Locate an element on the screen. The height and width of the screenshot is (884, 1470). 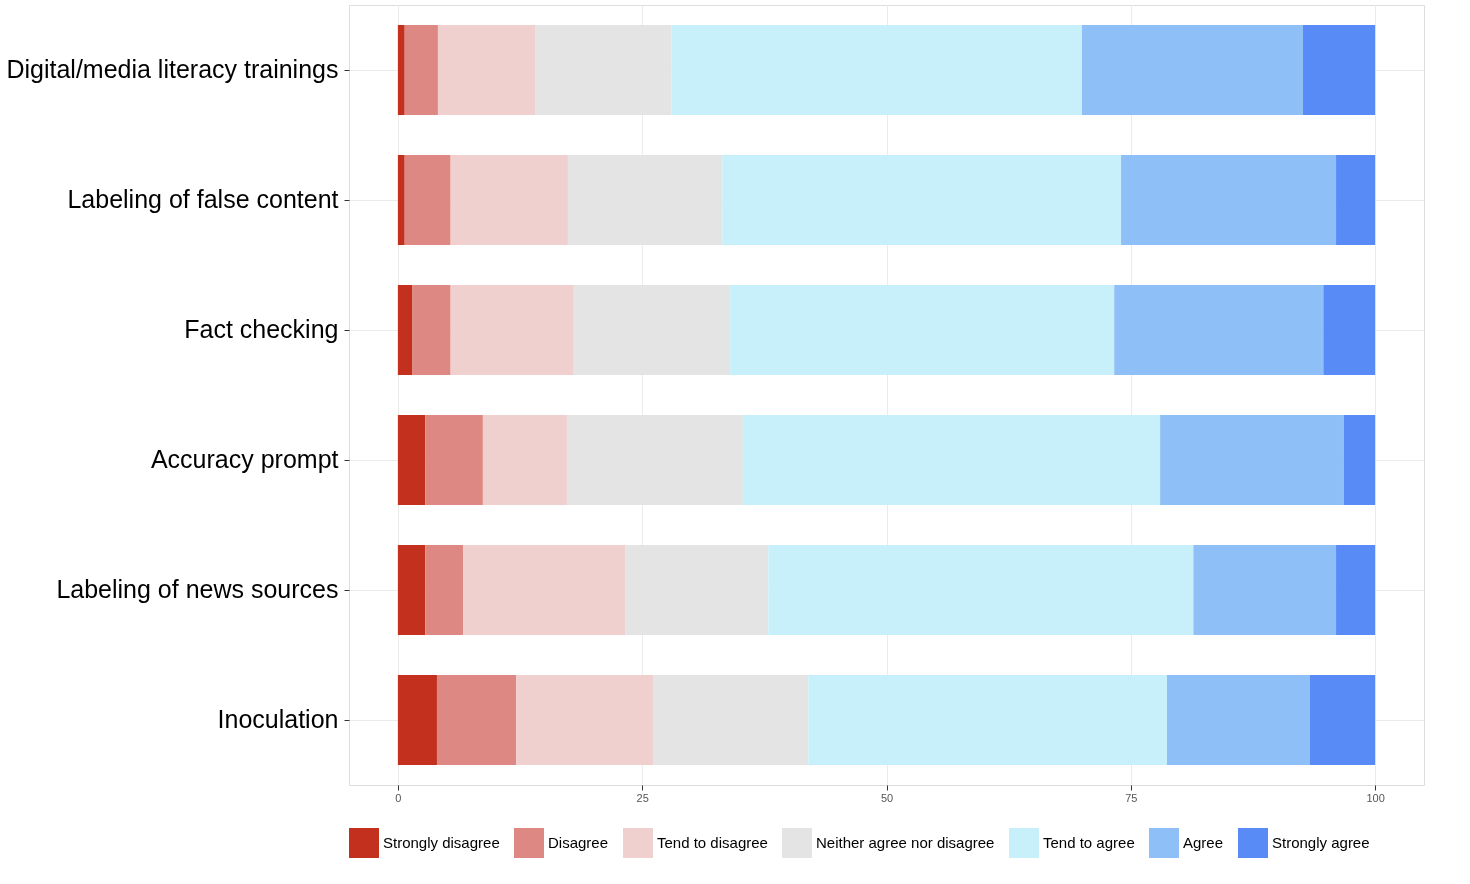
x-tick-label: 50 is located at coordinates (887, 797).